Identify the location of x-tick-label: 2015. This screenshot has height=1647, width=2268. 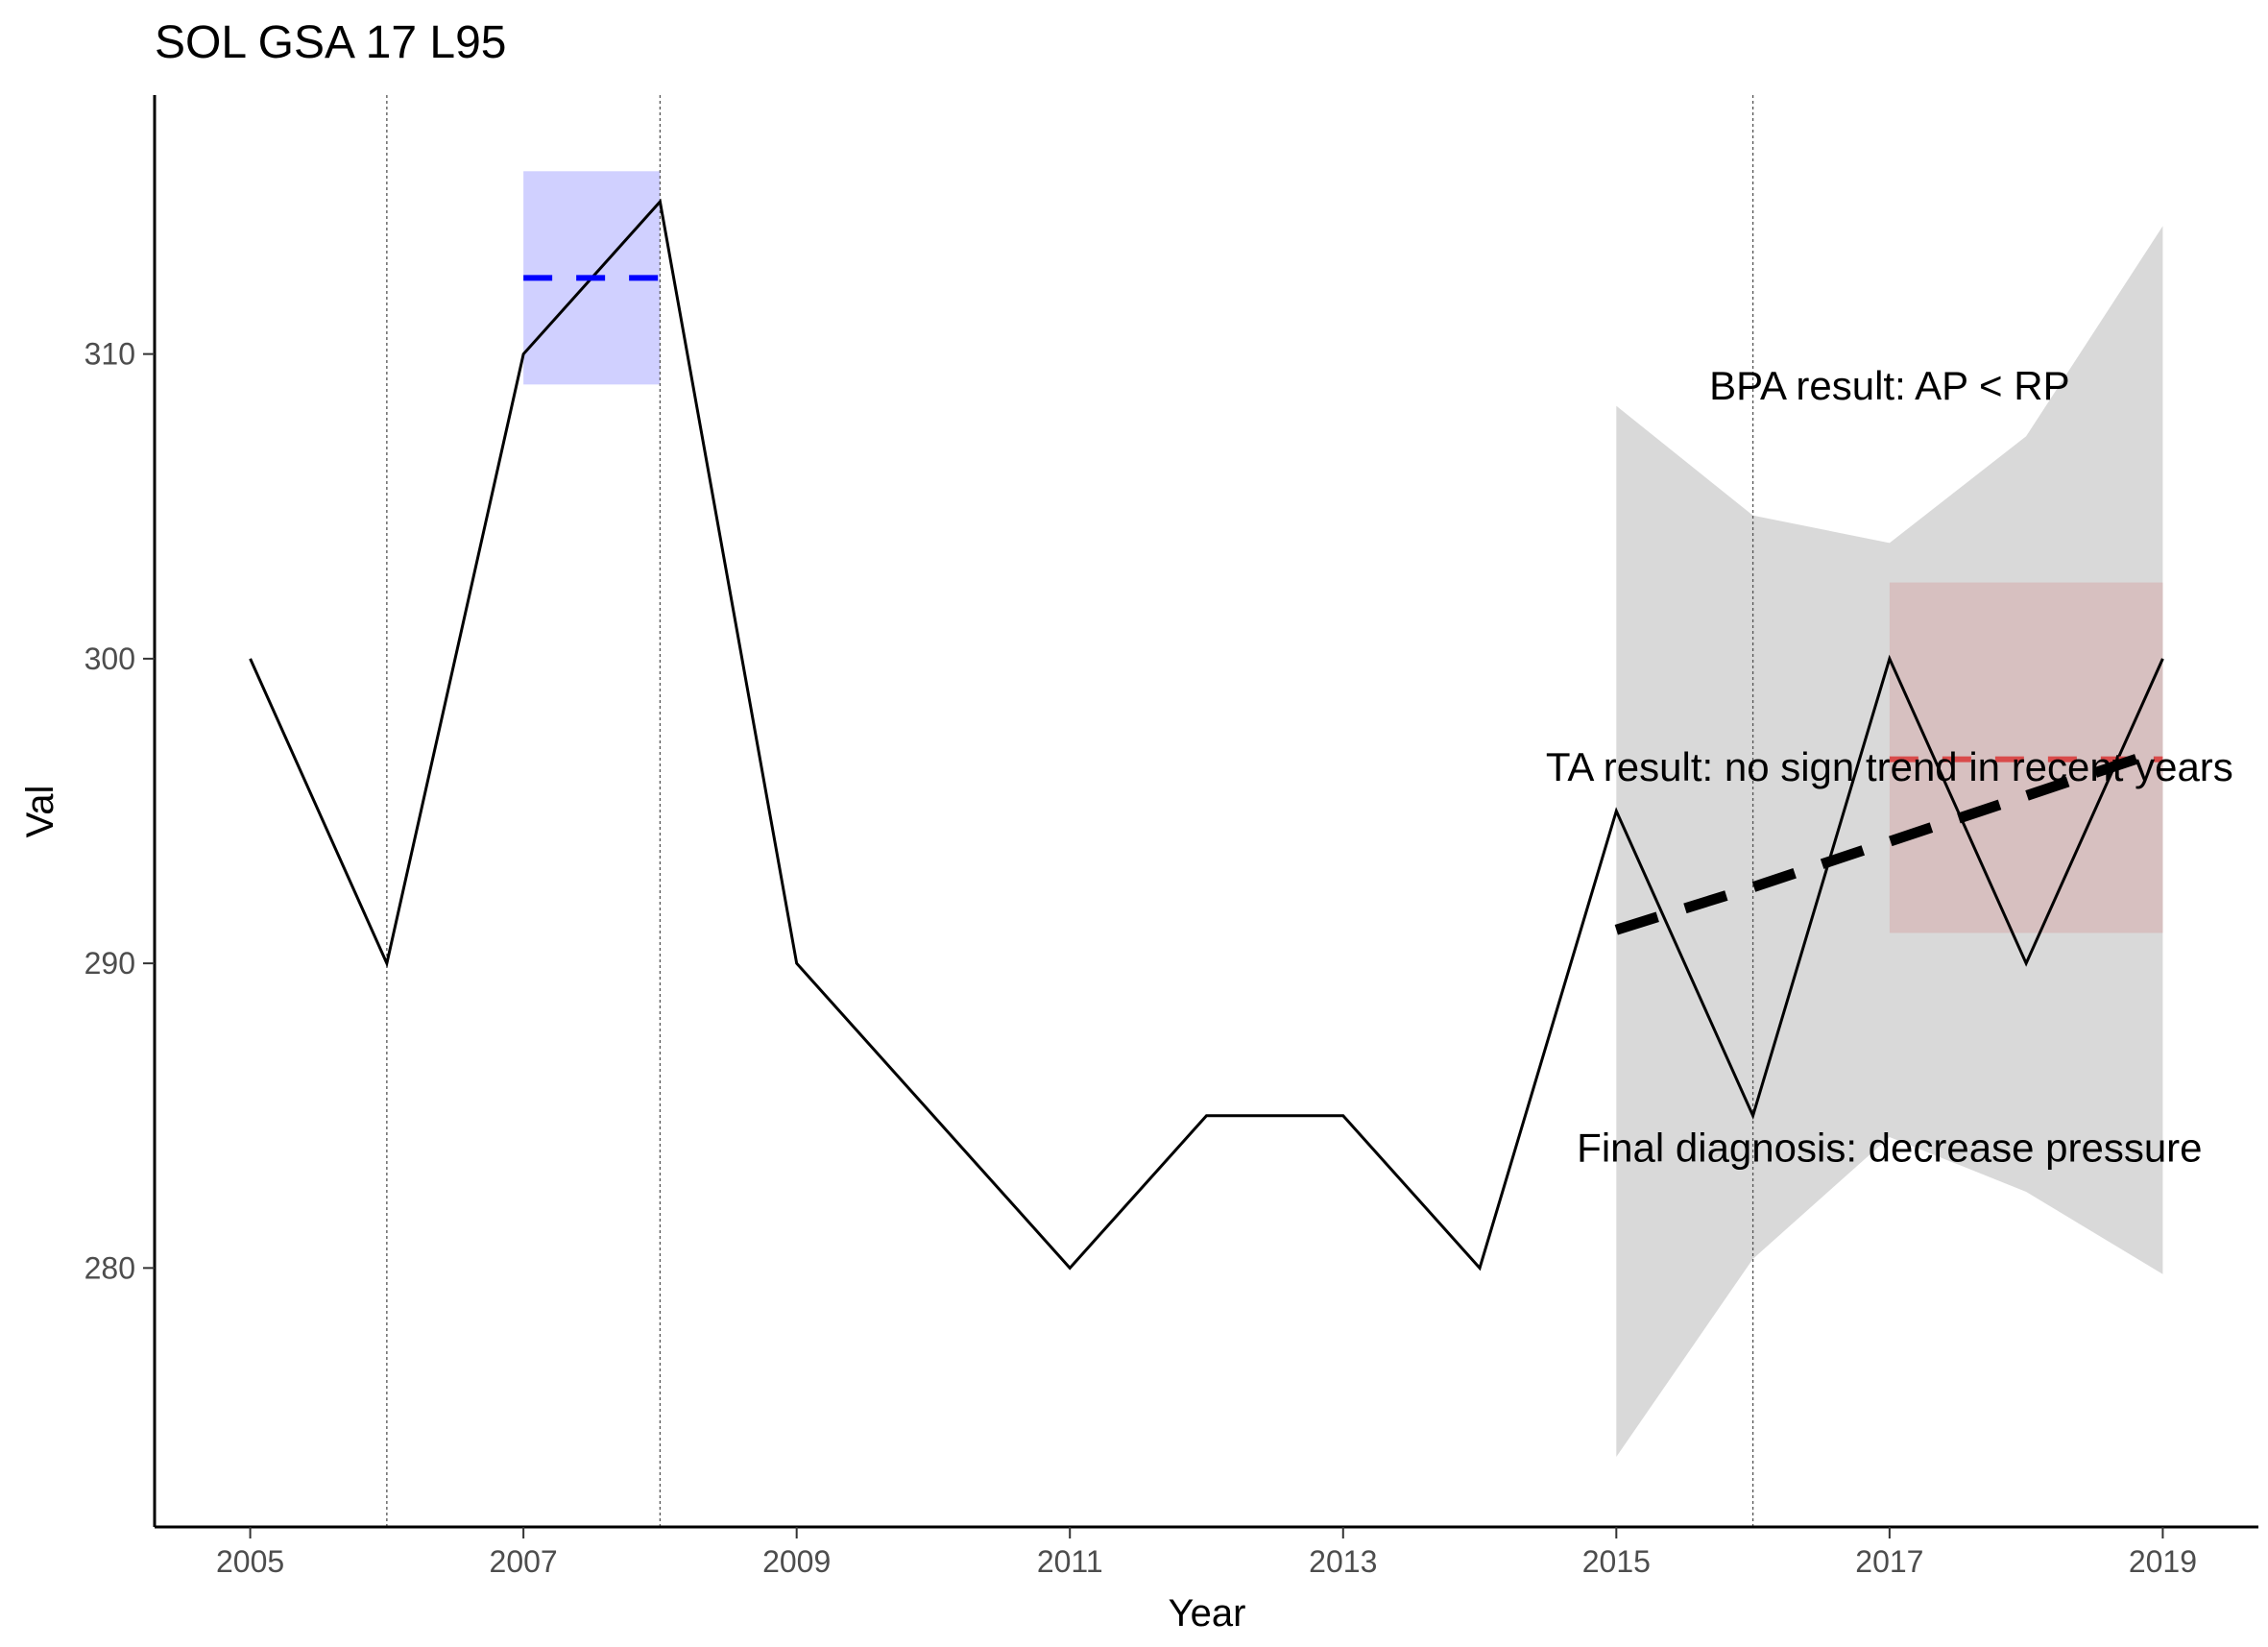
(1617, 1562).